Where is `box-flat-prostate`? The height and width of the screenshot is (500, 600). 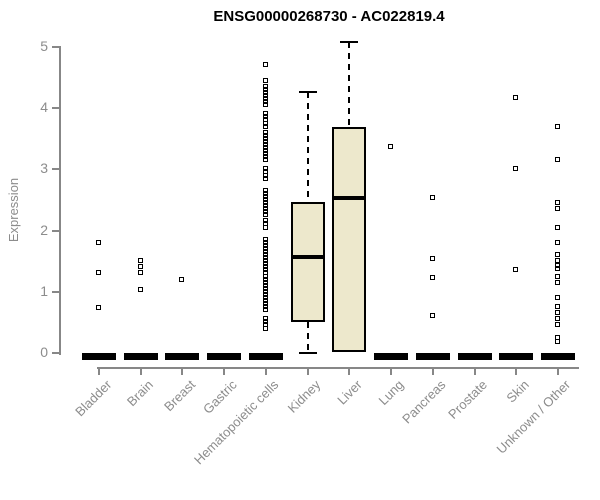
box-flat-prostate is located at coordinates (474, 356).